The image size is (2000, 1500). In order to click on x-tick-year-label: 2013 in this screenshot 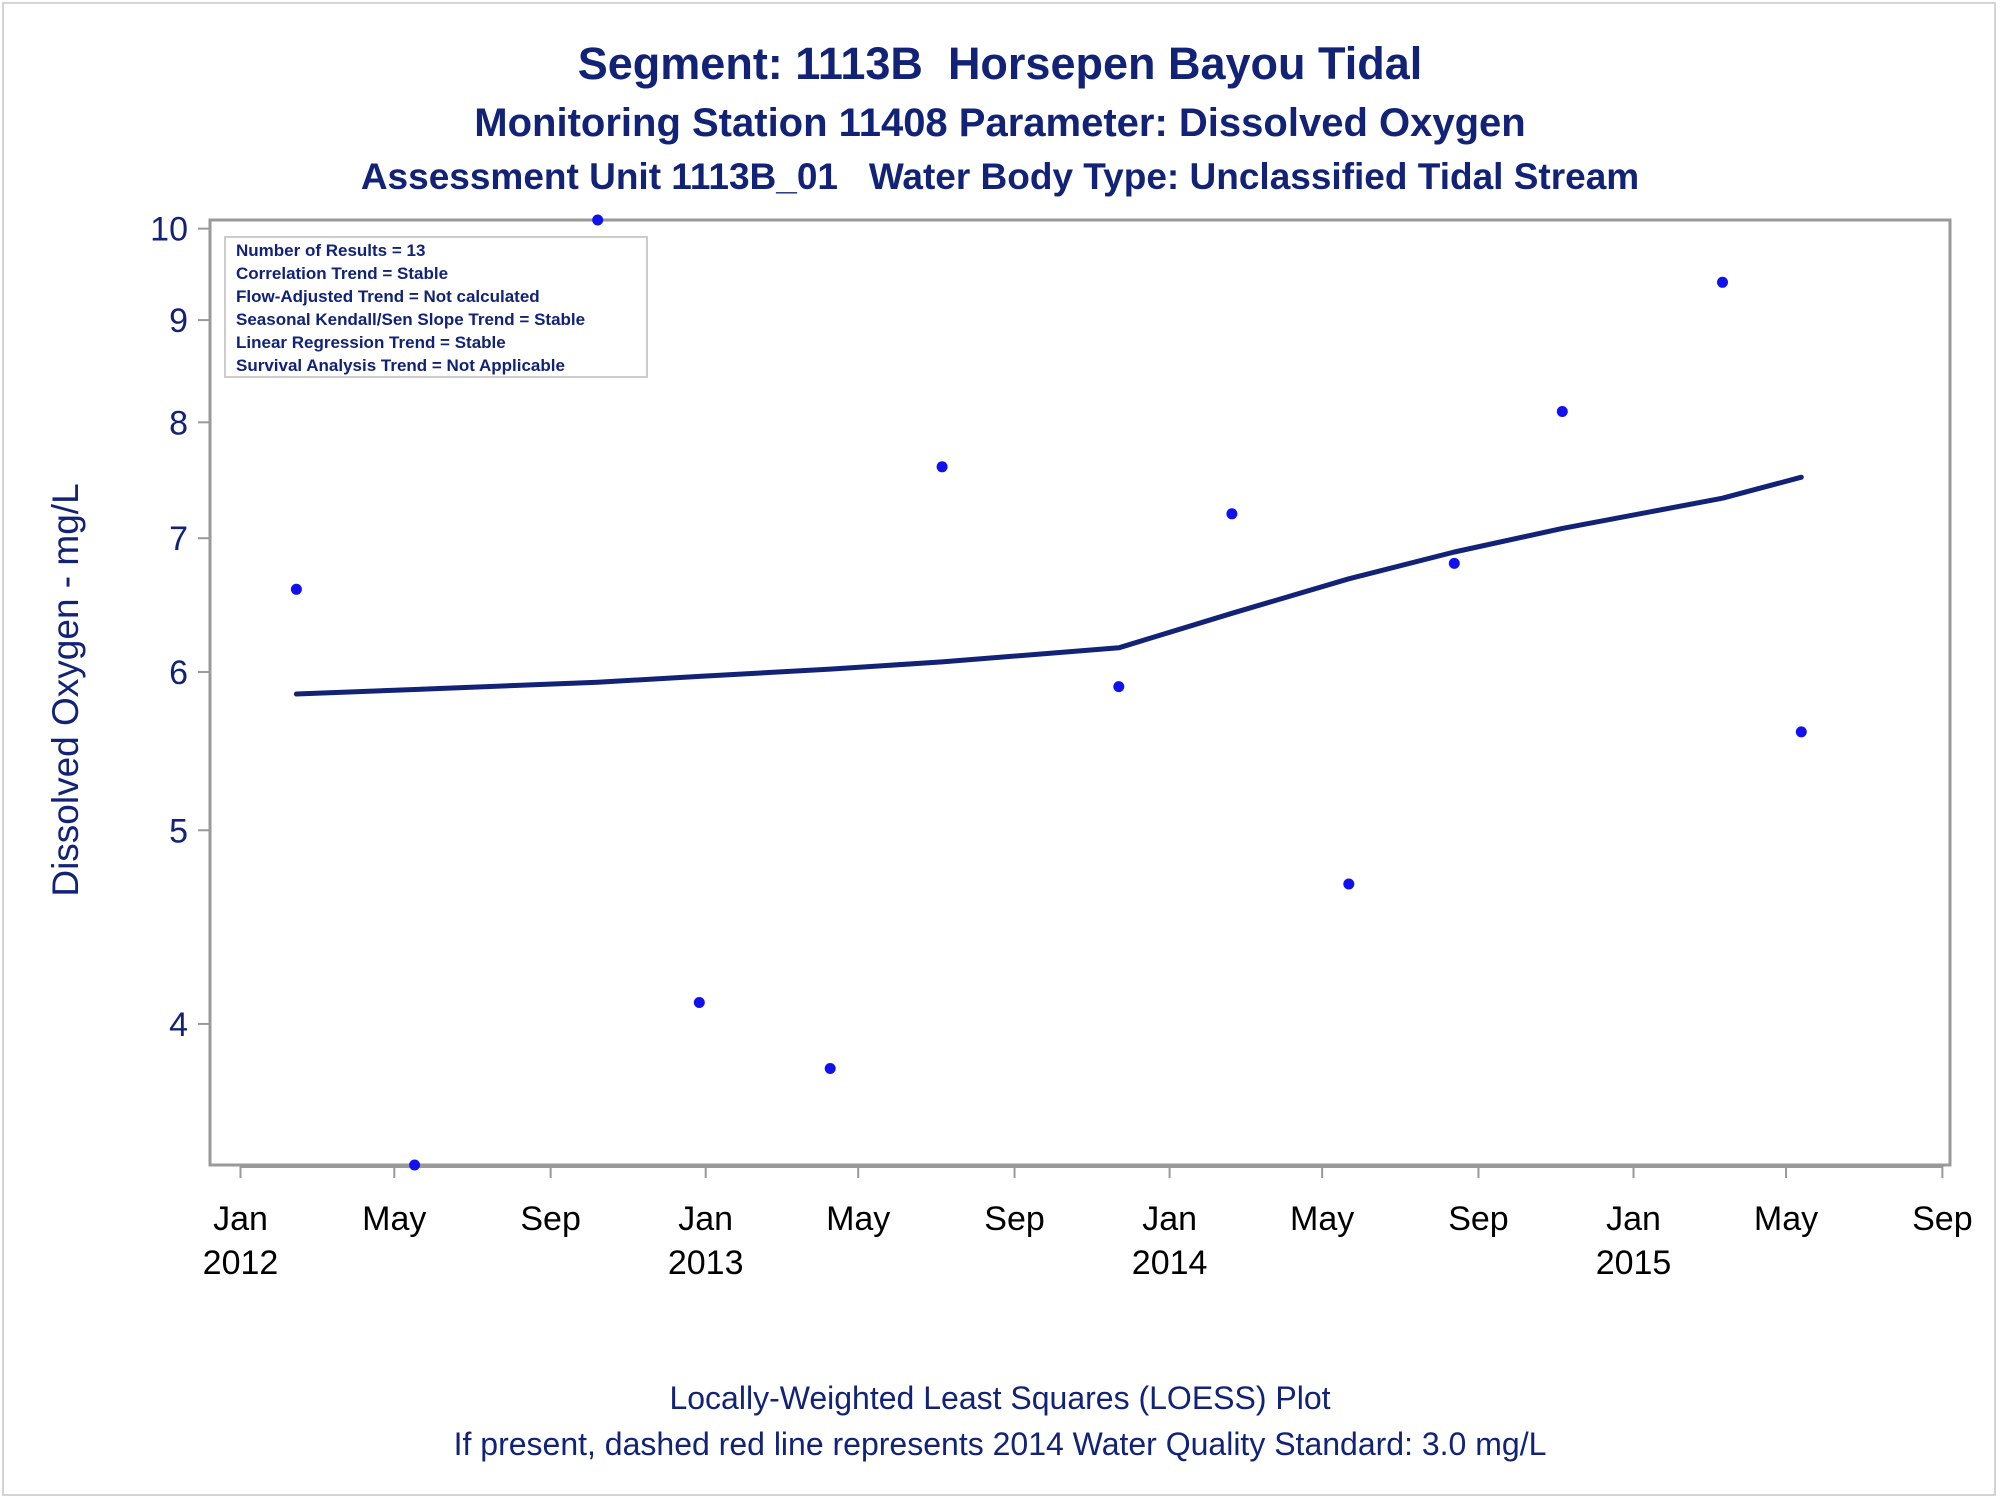, I will do `click(706, 1263)`.